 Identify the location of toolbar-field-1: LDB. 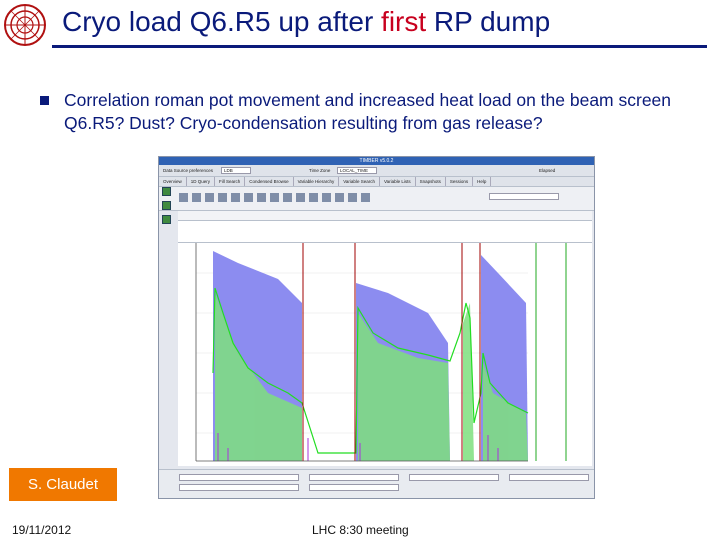
(236, 170).